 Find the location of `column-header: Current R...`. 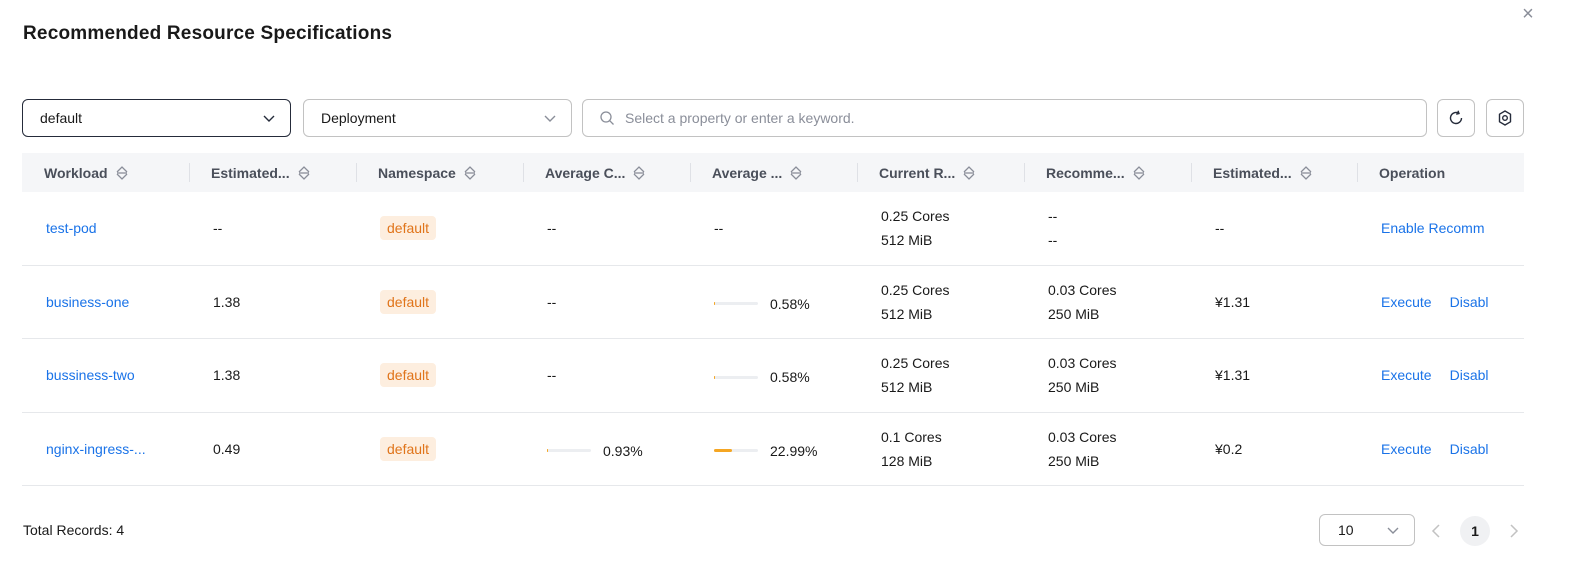

column-header: Current R... is located at coordinates (940, 172).